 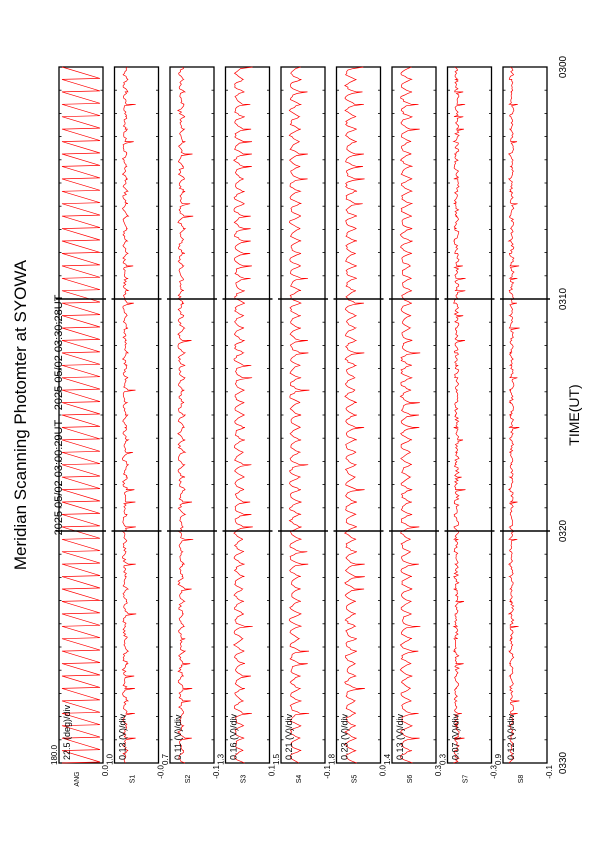 I want to click on panel-channel-label: S7, so click(x=466, y=779).